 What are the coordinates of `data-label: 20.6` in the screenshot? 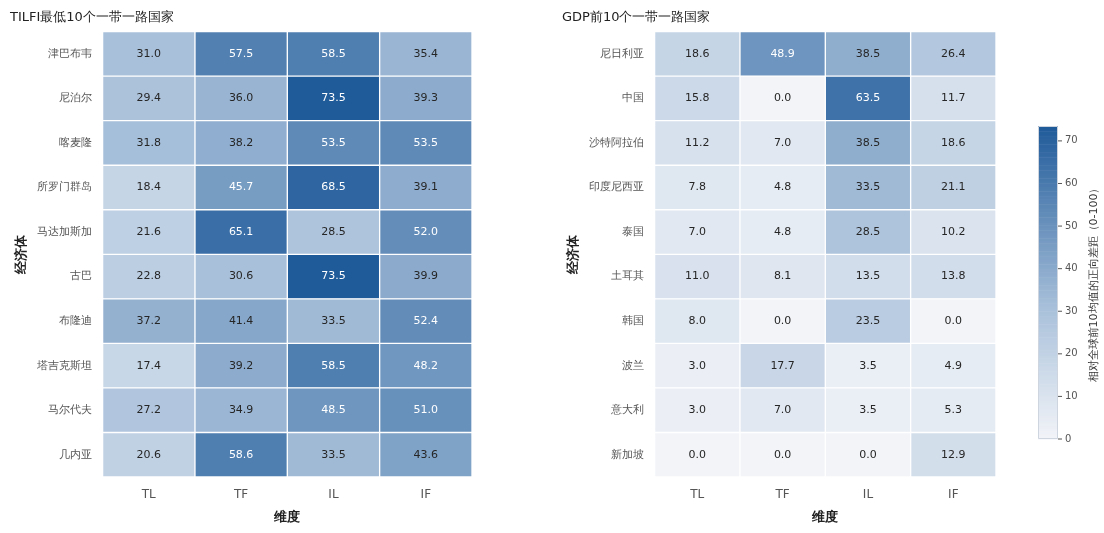 It's located at (149, 454).